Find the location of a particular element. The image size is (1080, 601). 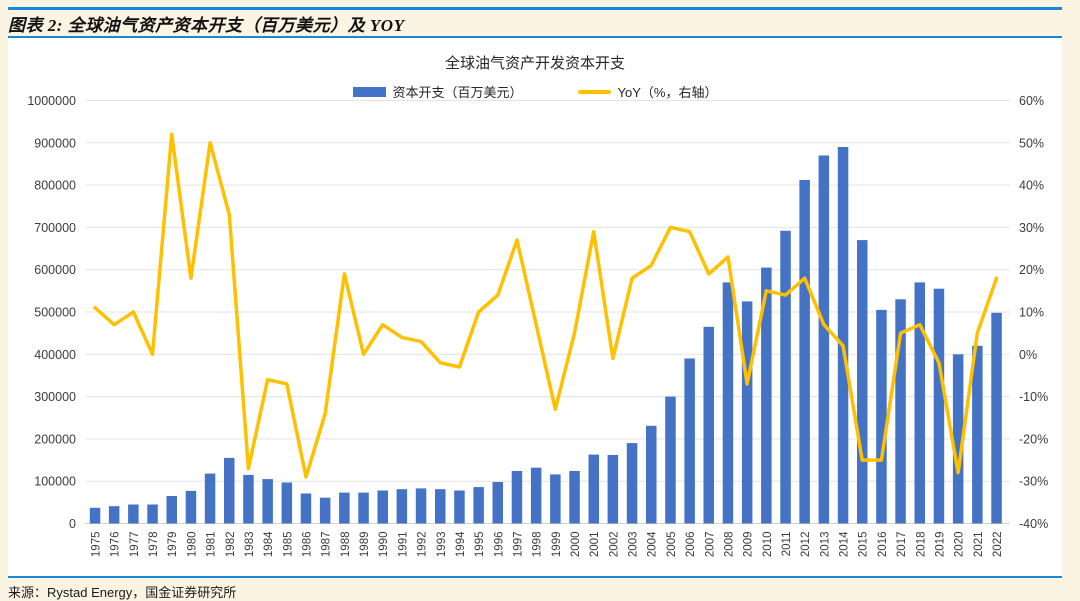

svg-text: 1000000 is located at coordinates (51, 101).